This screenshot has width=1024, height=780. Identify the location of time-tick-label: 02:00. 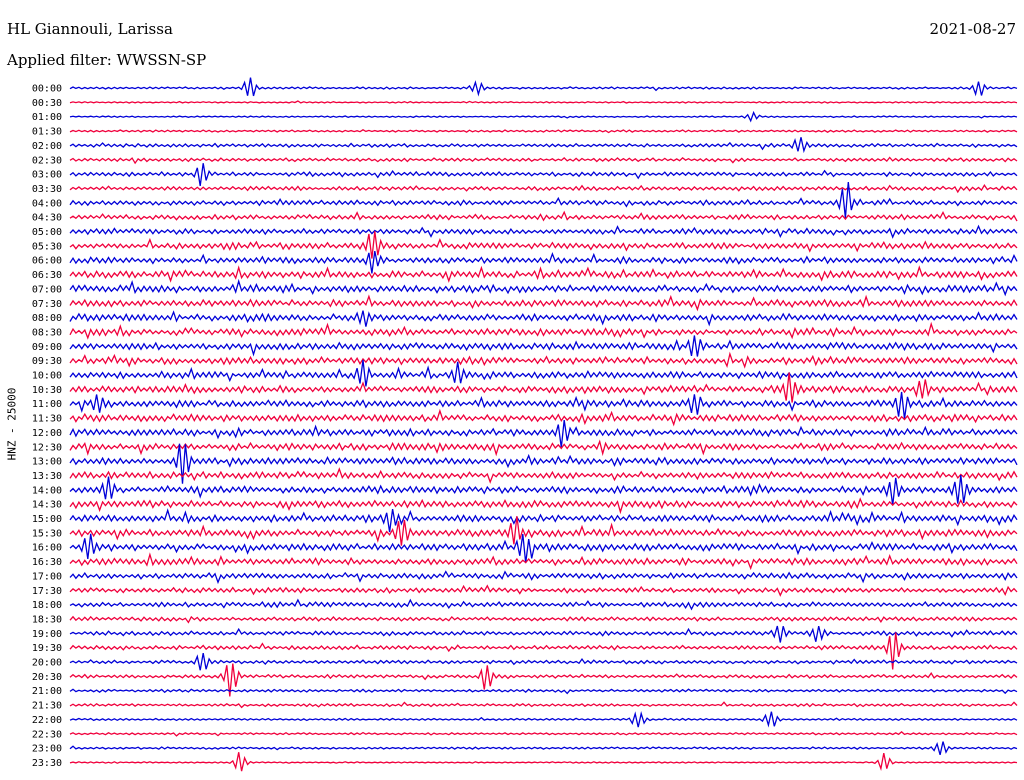
(47, 146).